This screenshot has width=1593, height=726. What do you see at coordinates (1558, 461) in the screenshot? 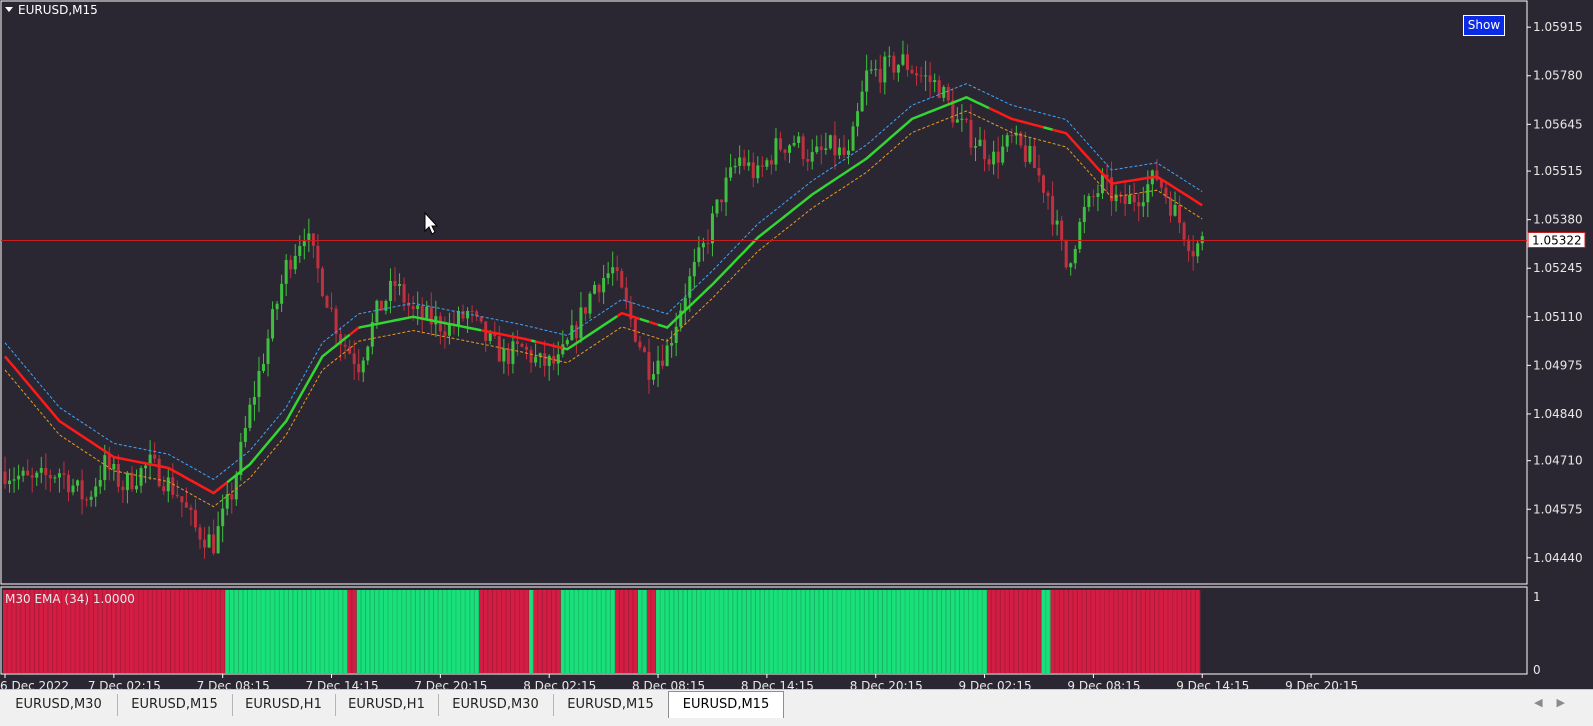
I see `price-tick-label: 1.04710` at bounding box center [1558, 461].